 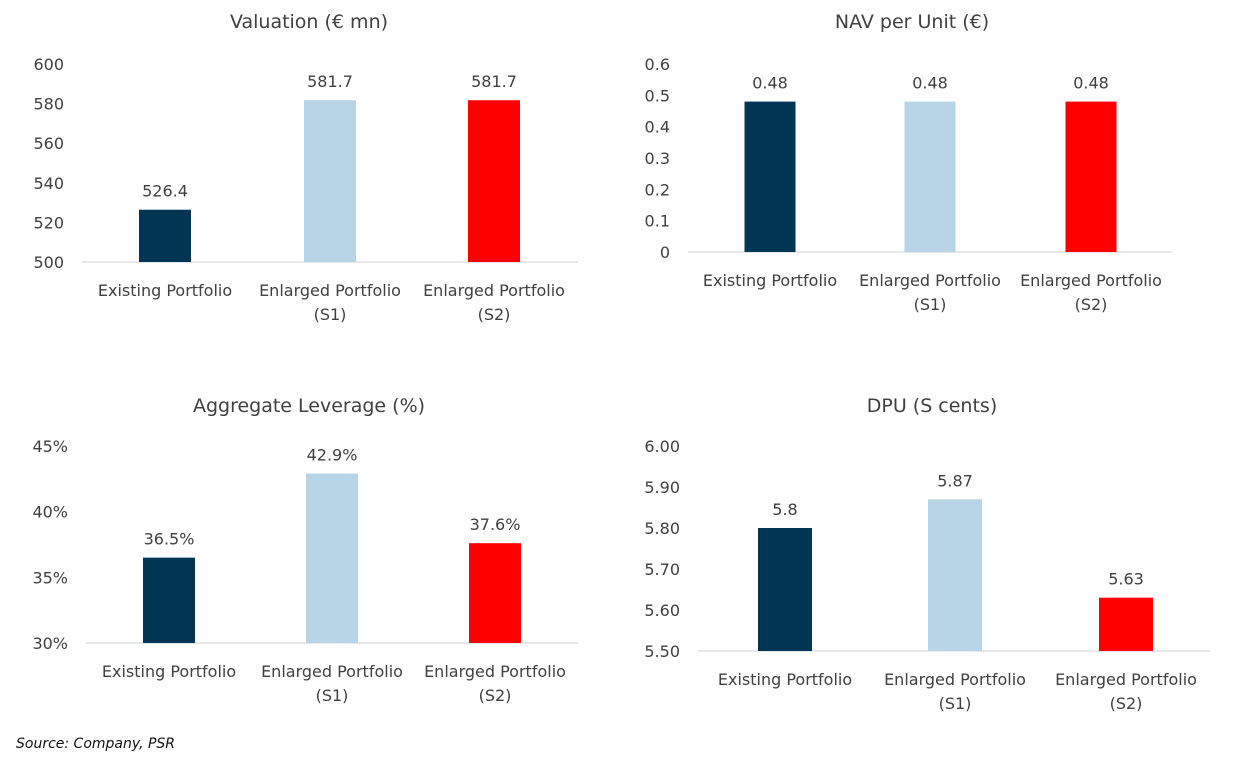 I want to click on y-tick-label: 0.3, so click(x=657, y=158).